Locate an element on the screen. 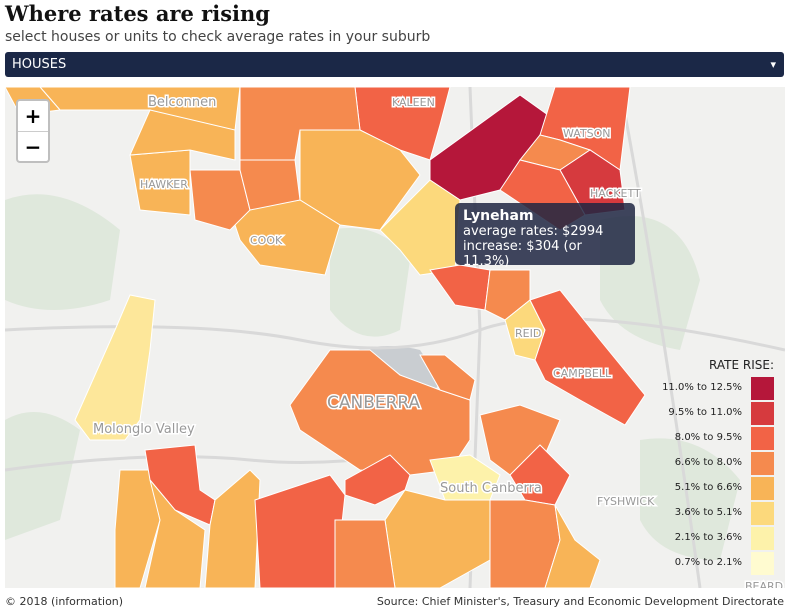 This screenshot has width=790, height=612. map-label: South Canberra is located at coordinates (491, 488).